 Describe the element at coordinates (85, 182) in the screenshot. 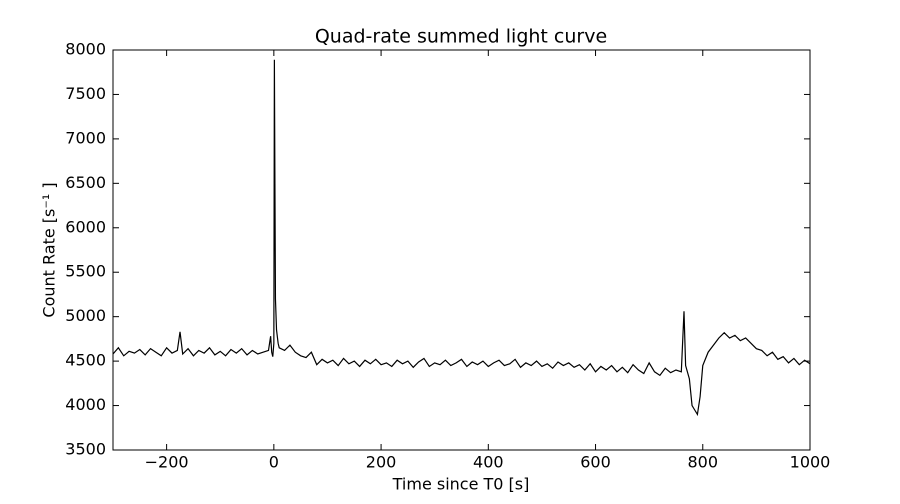

I see `y-tick-label: 6500` at that location.